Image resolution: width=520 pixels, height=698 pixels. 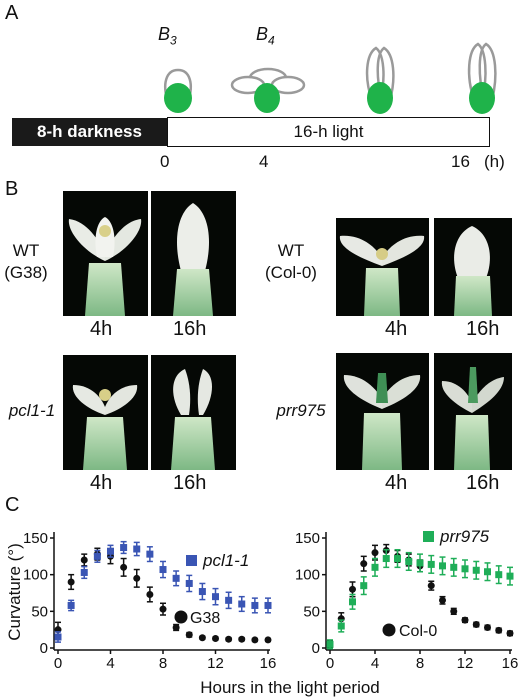 I want to click on label-wt-g38: WT (G38), so click(x=26, y=261).